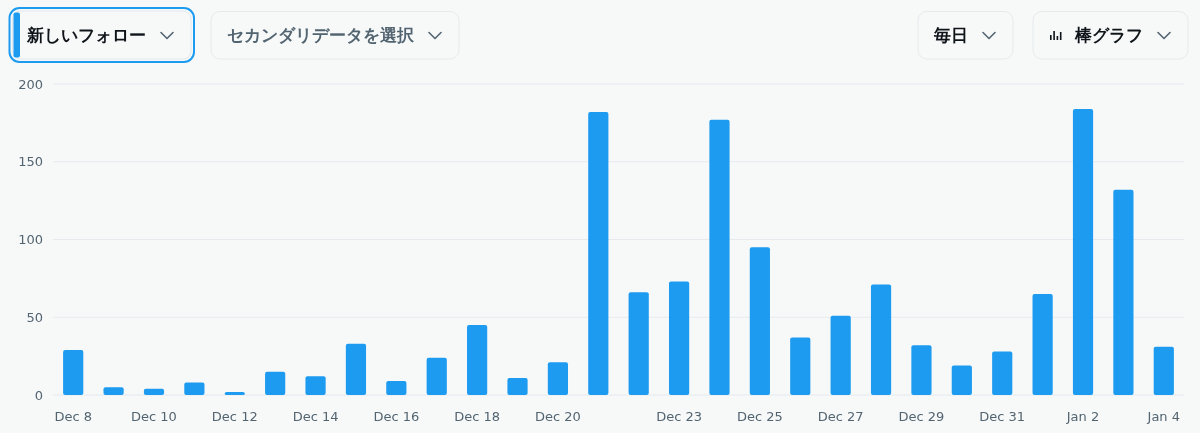  I want to click on x-tick-label: Dec 25, so click(759, 416).